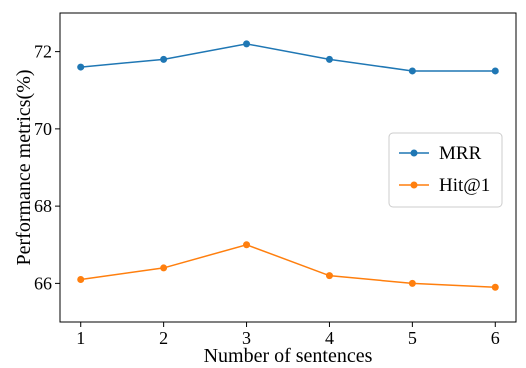 The width and height of the screenshot is (526, 368). I want to click on x-tick-label: 1, so click(80, 338).